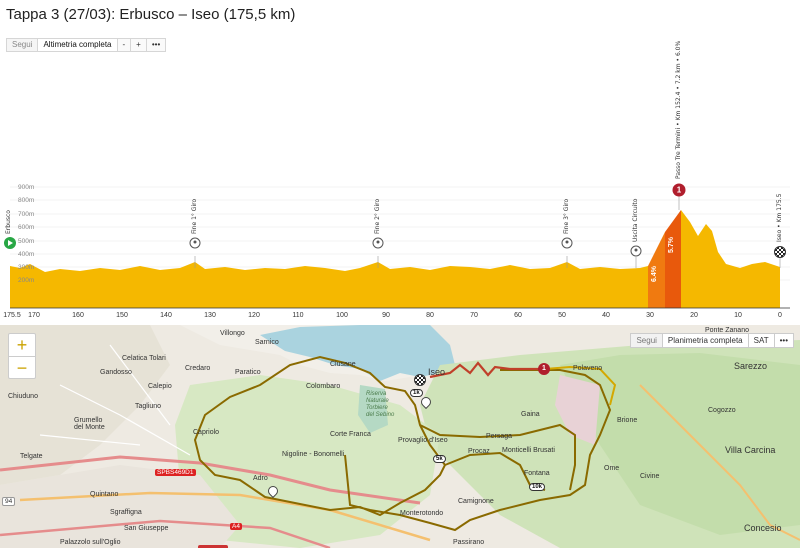  I want to click on place-label: Capriolo, so click(206, 432).